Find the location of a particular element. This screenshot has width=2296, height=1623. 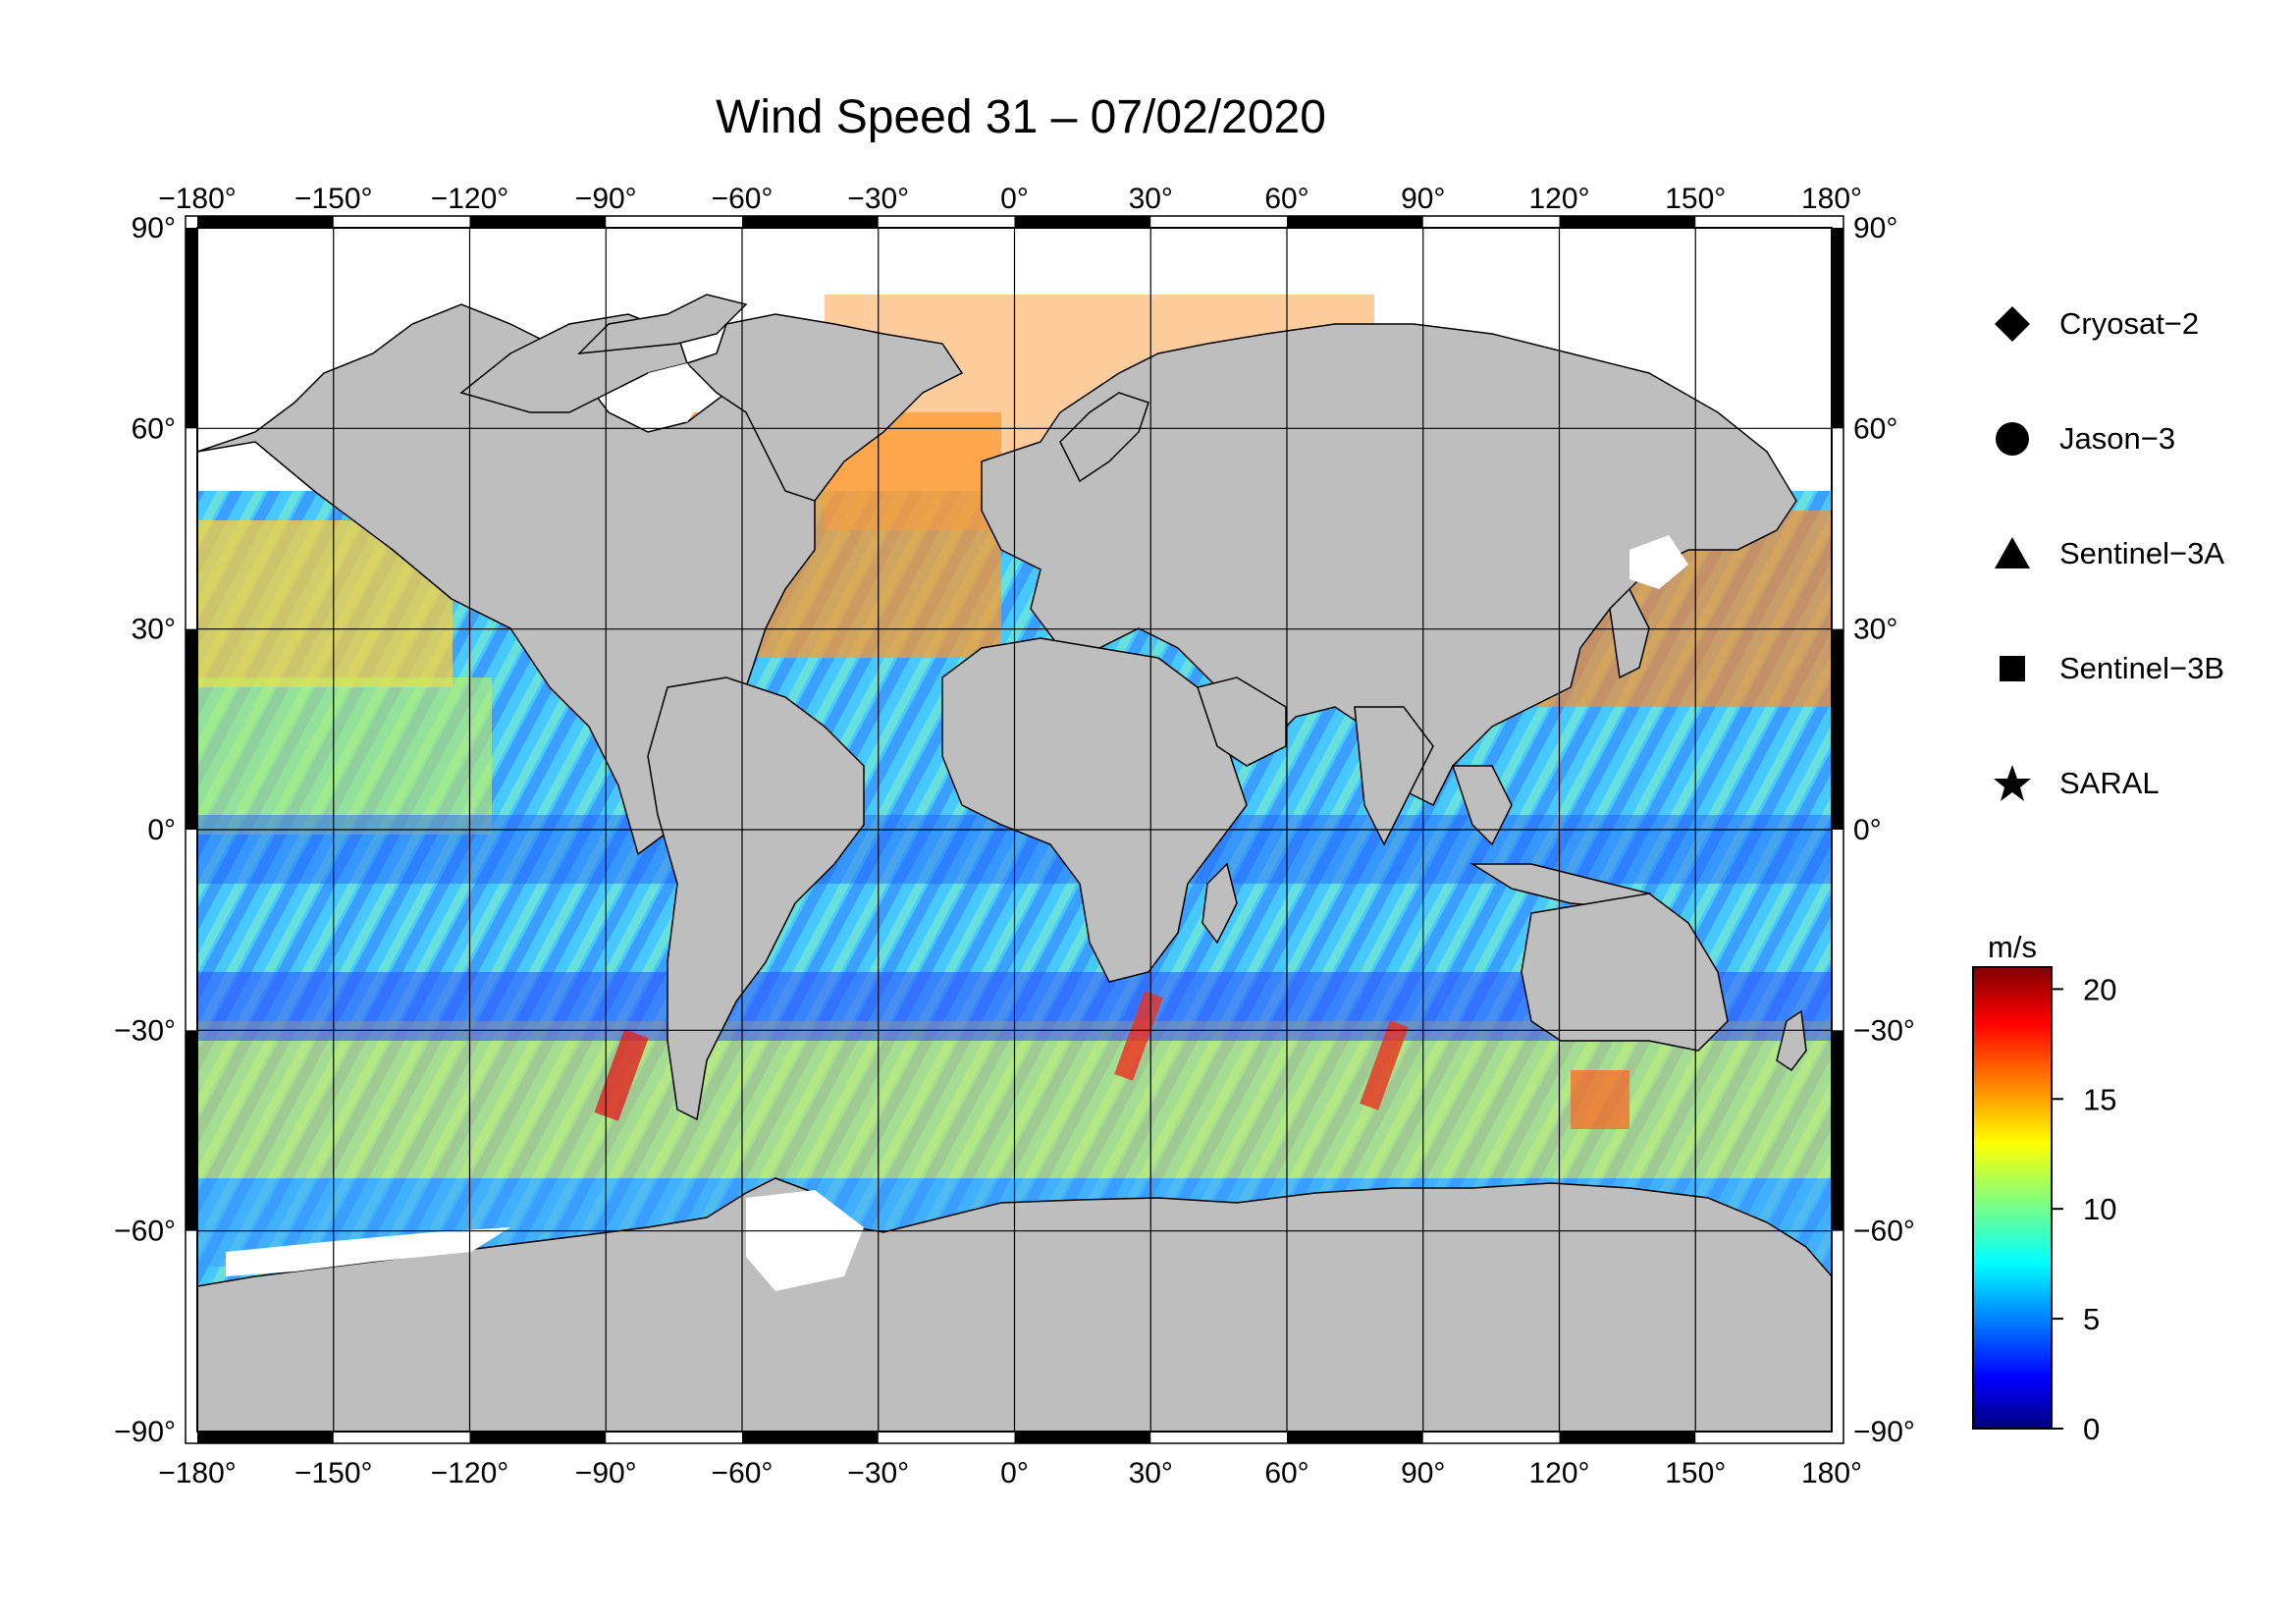

legend-item-sentinel-3a: Sentinel−3A is located at coordinates (2108, 554).